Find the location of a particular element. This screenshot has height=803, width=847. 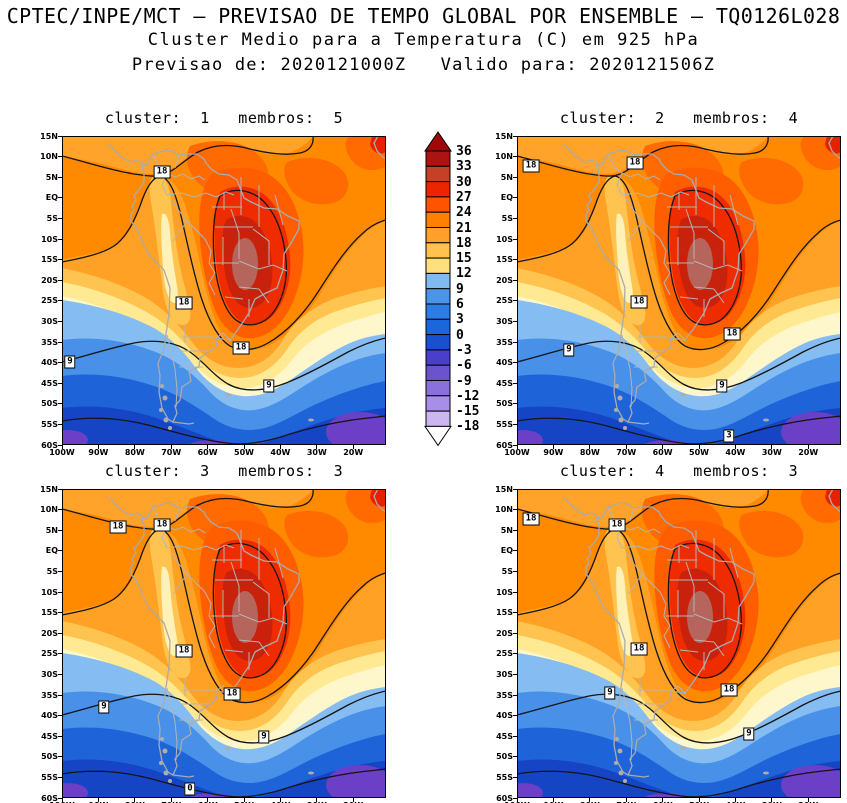

lat-label: 10S is located at coordinates (504, 239).